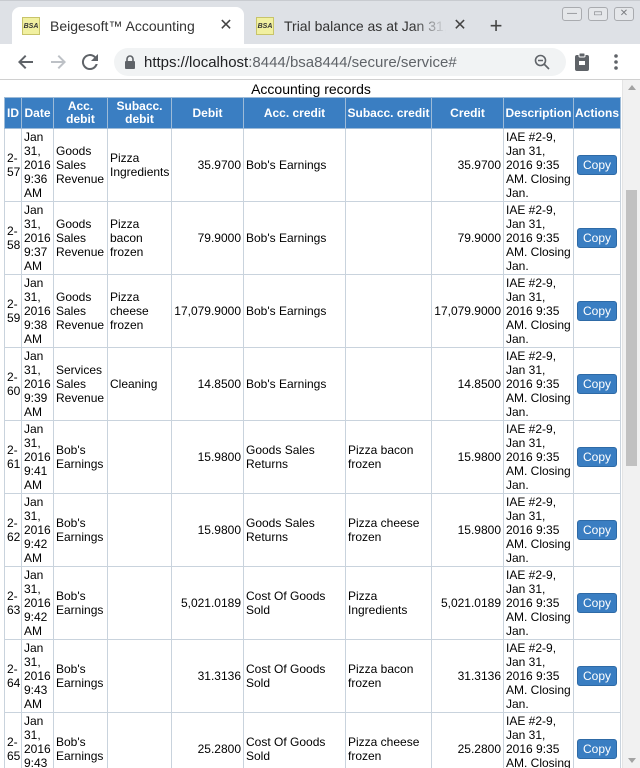 This screenshot has height=768, width=640. I want to click on column-header: Acc. debit, so click(80, 113).